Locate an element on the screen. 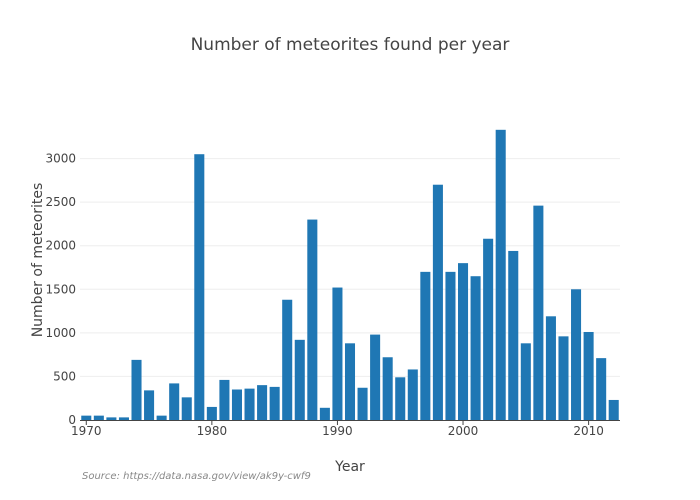 The image size is (700, 500). x-tick-label: 2010 is located at coordinates (588, 431).